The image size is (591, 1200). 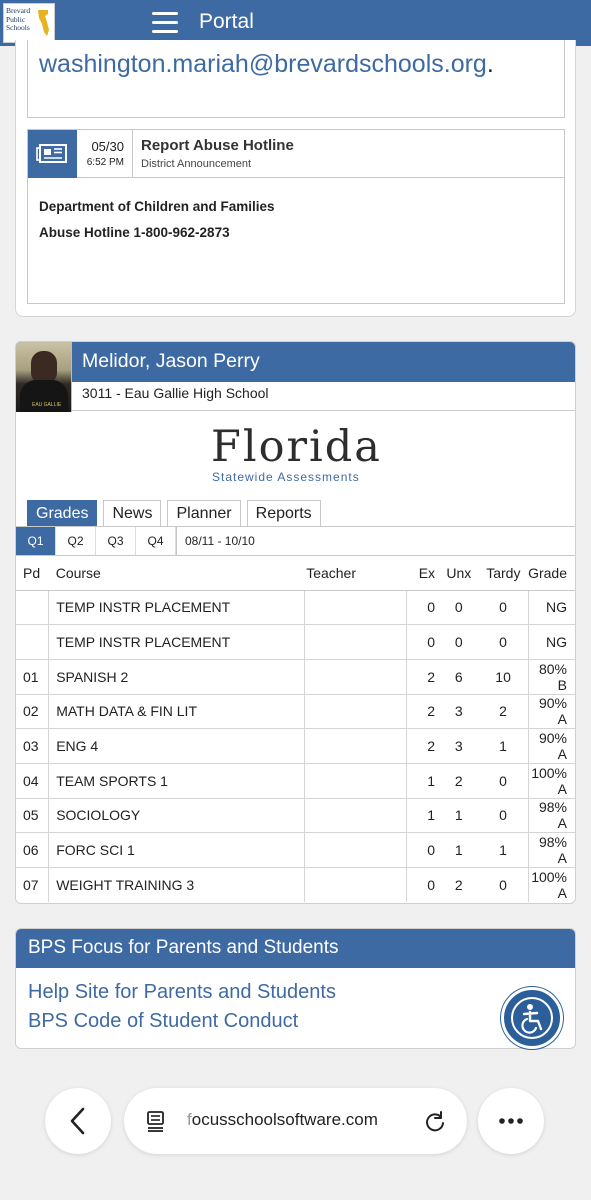 I want to click on student-tabs: Grades News Planner Reports, so click(x=174, y=513).